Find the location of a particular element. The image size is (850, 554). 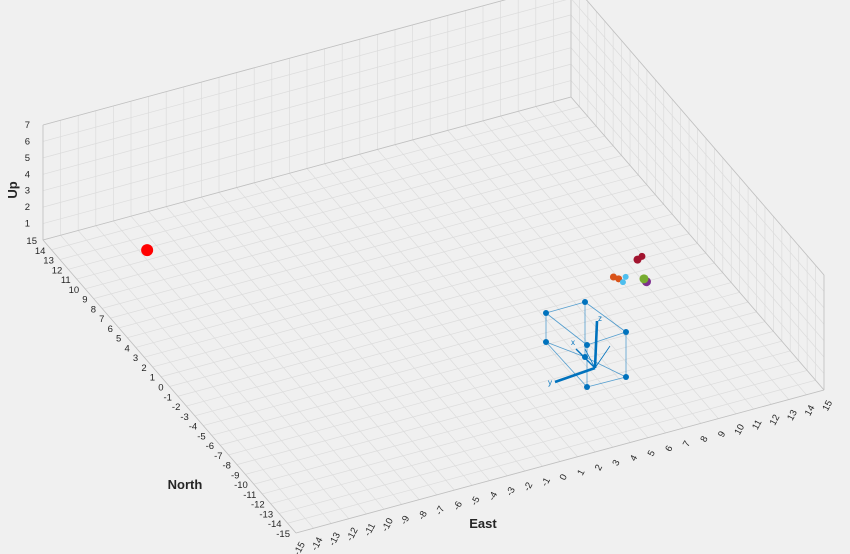

x-tick-label: -10 is located at coordinates (388, 524).